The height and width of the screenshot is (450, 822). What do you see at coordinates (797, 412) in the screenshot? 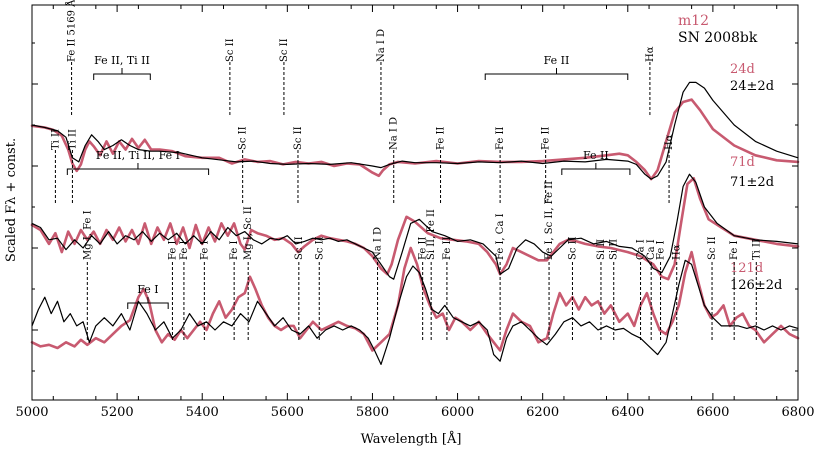
I see `x-tick-label: 6800` at bounding box center [797, 412].